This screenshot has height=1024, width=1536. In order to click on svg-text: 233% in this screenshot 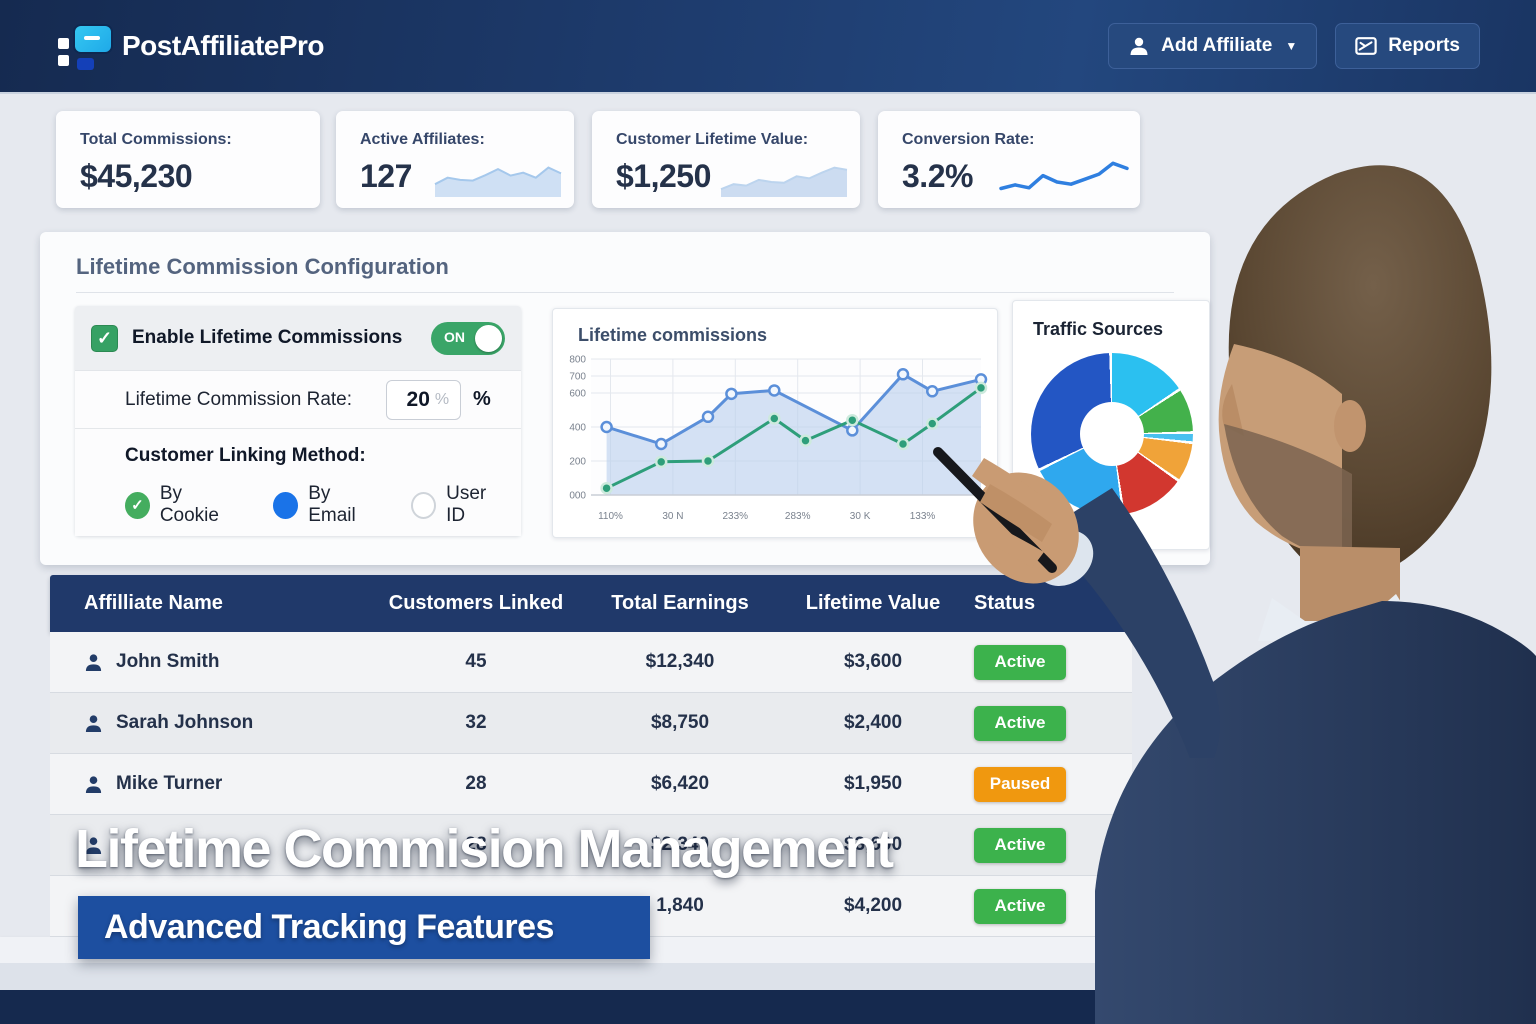, I will do `click(736, 516)`.